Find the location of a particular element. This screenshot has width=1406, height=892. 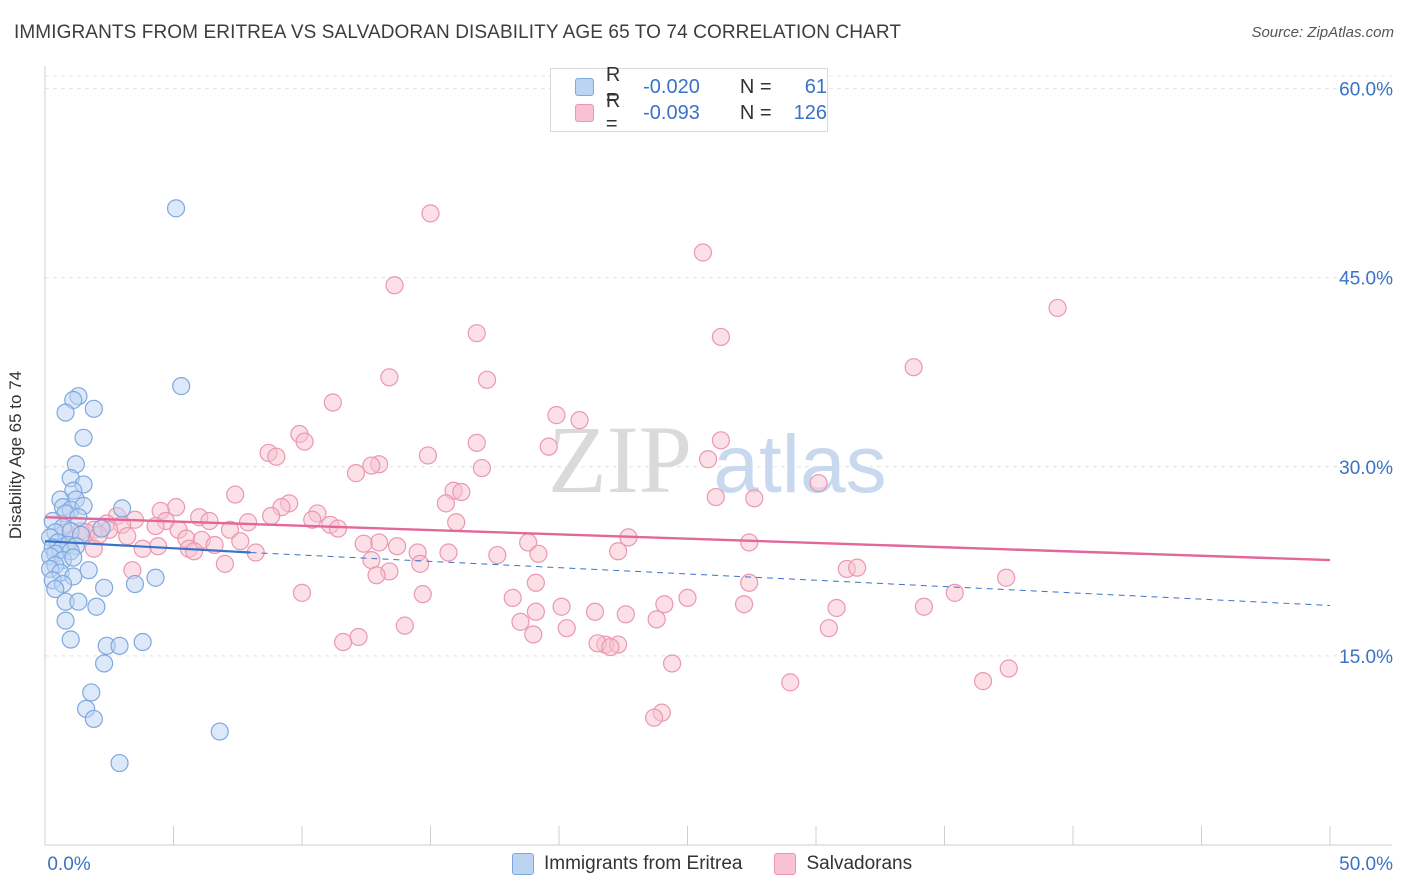

legend-swatch-pink is located at coordinates (584, 113).